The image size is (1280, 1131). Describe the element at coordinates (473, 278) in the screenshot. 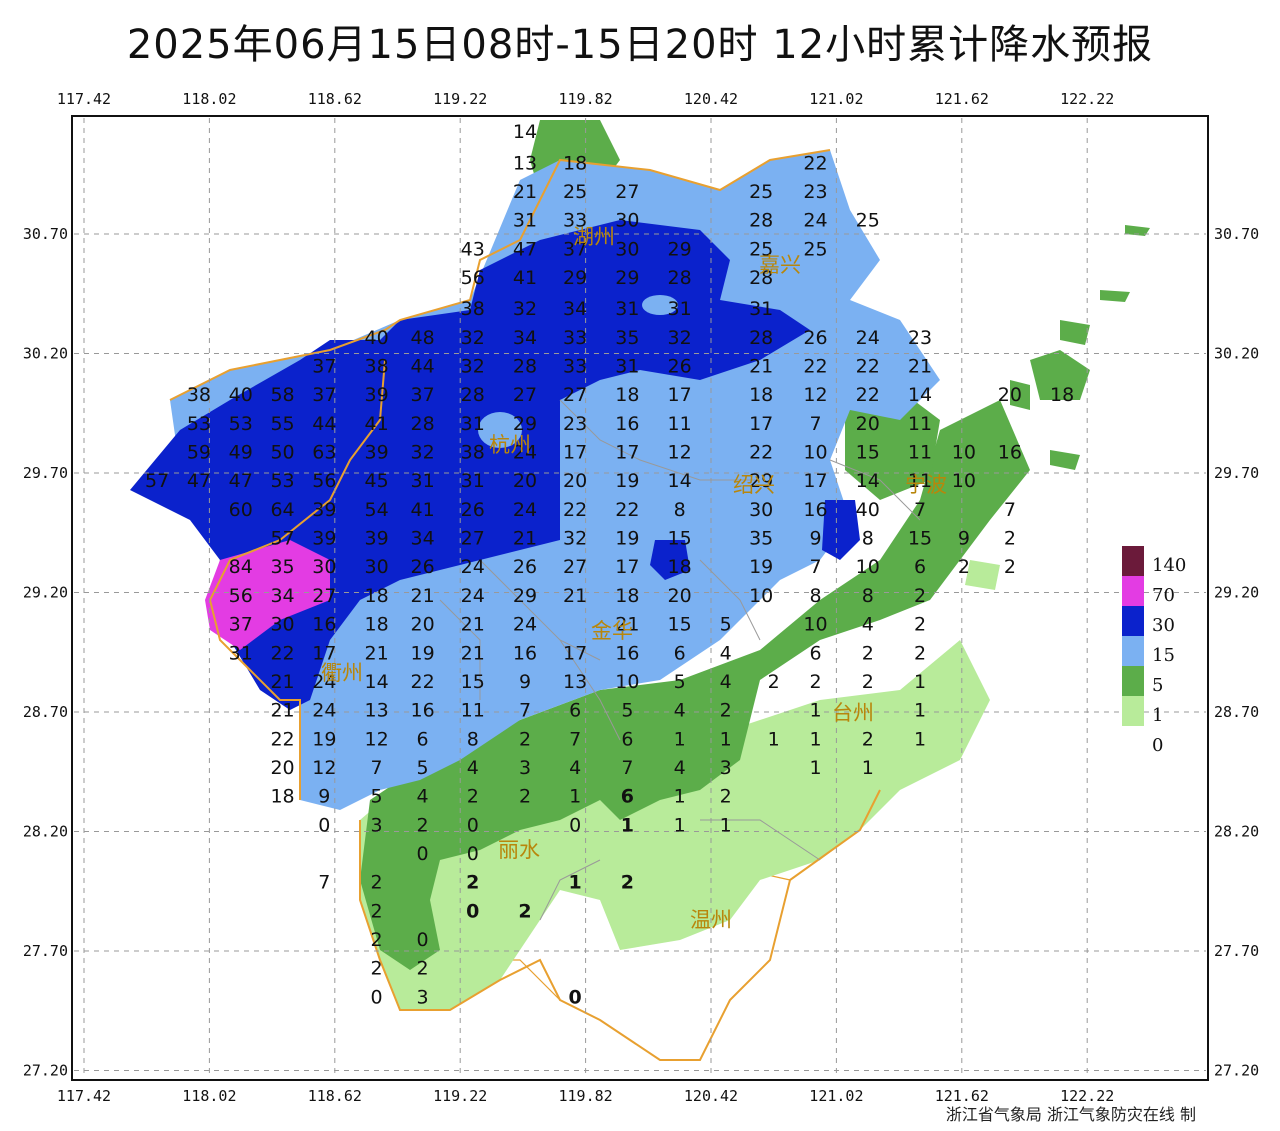

I see `station-value: 56` at that location.